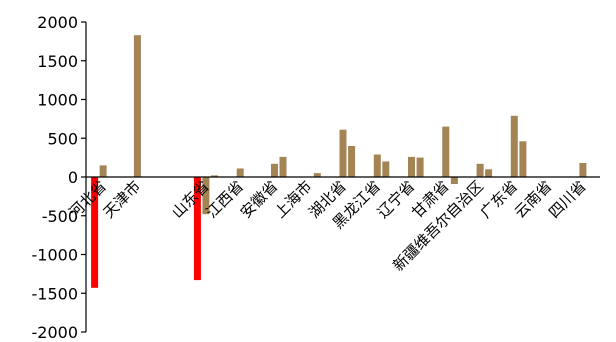  Describe the element at coordinates (411, 166) in the screenshot. I see `bar-辽宁省-s2` at that location.